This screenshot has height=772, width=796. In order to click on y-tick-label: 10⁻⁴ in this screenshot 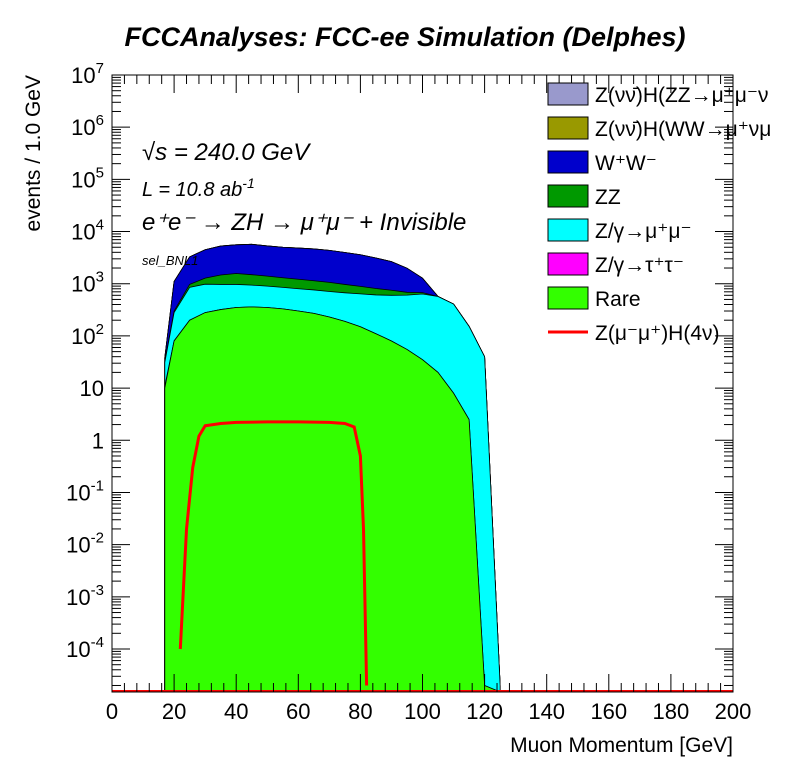, I will do `click(85, 648)`.